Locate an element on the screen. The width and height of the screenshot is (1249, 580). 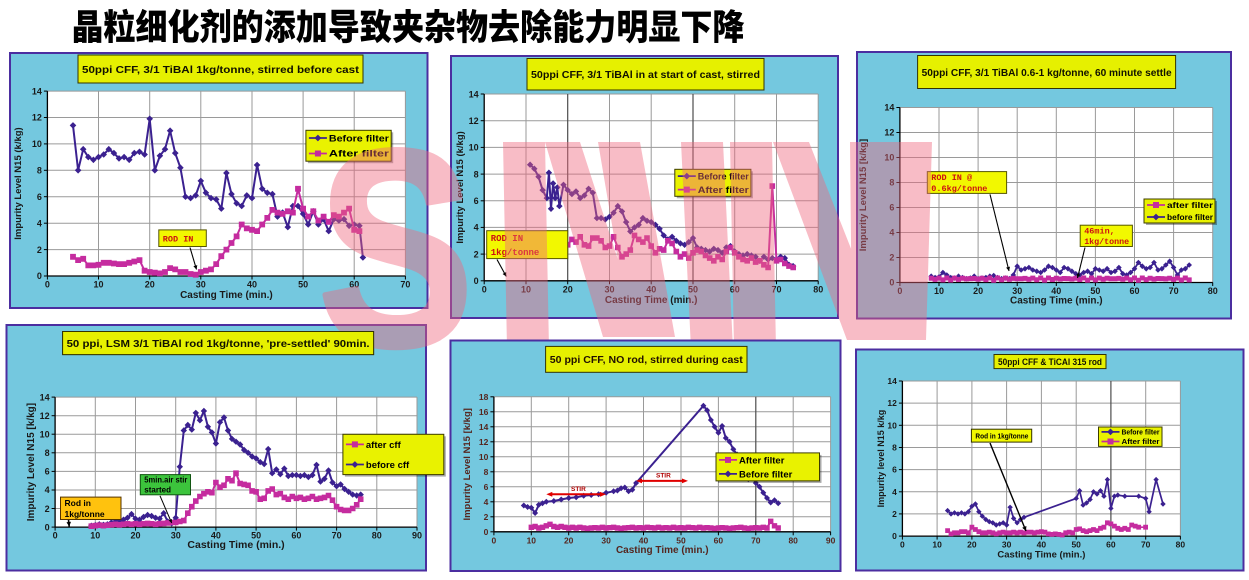
svg-text: 46min, is located at coordinates (1099, 232).